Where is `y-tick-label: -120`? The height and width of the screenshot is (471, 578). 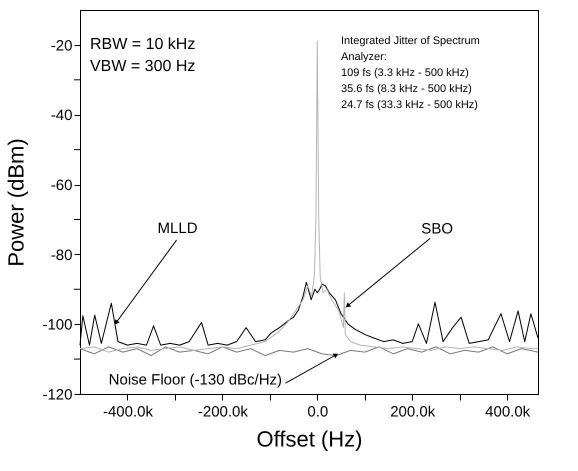 y-tick-label: -120 is located at coordinates (57, 395).